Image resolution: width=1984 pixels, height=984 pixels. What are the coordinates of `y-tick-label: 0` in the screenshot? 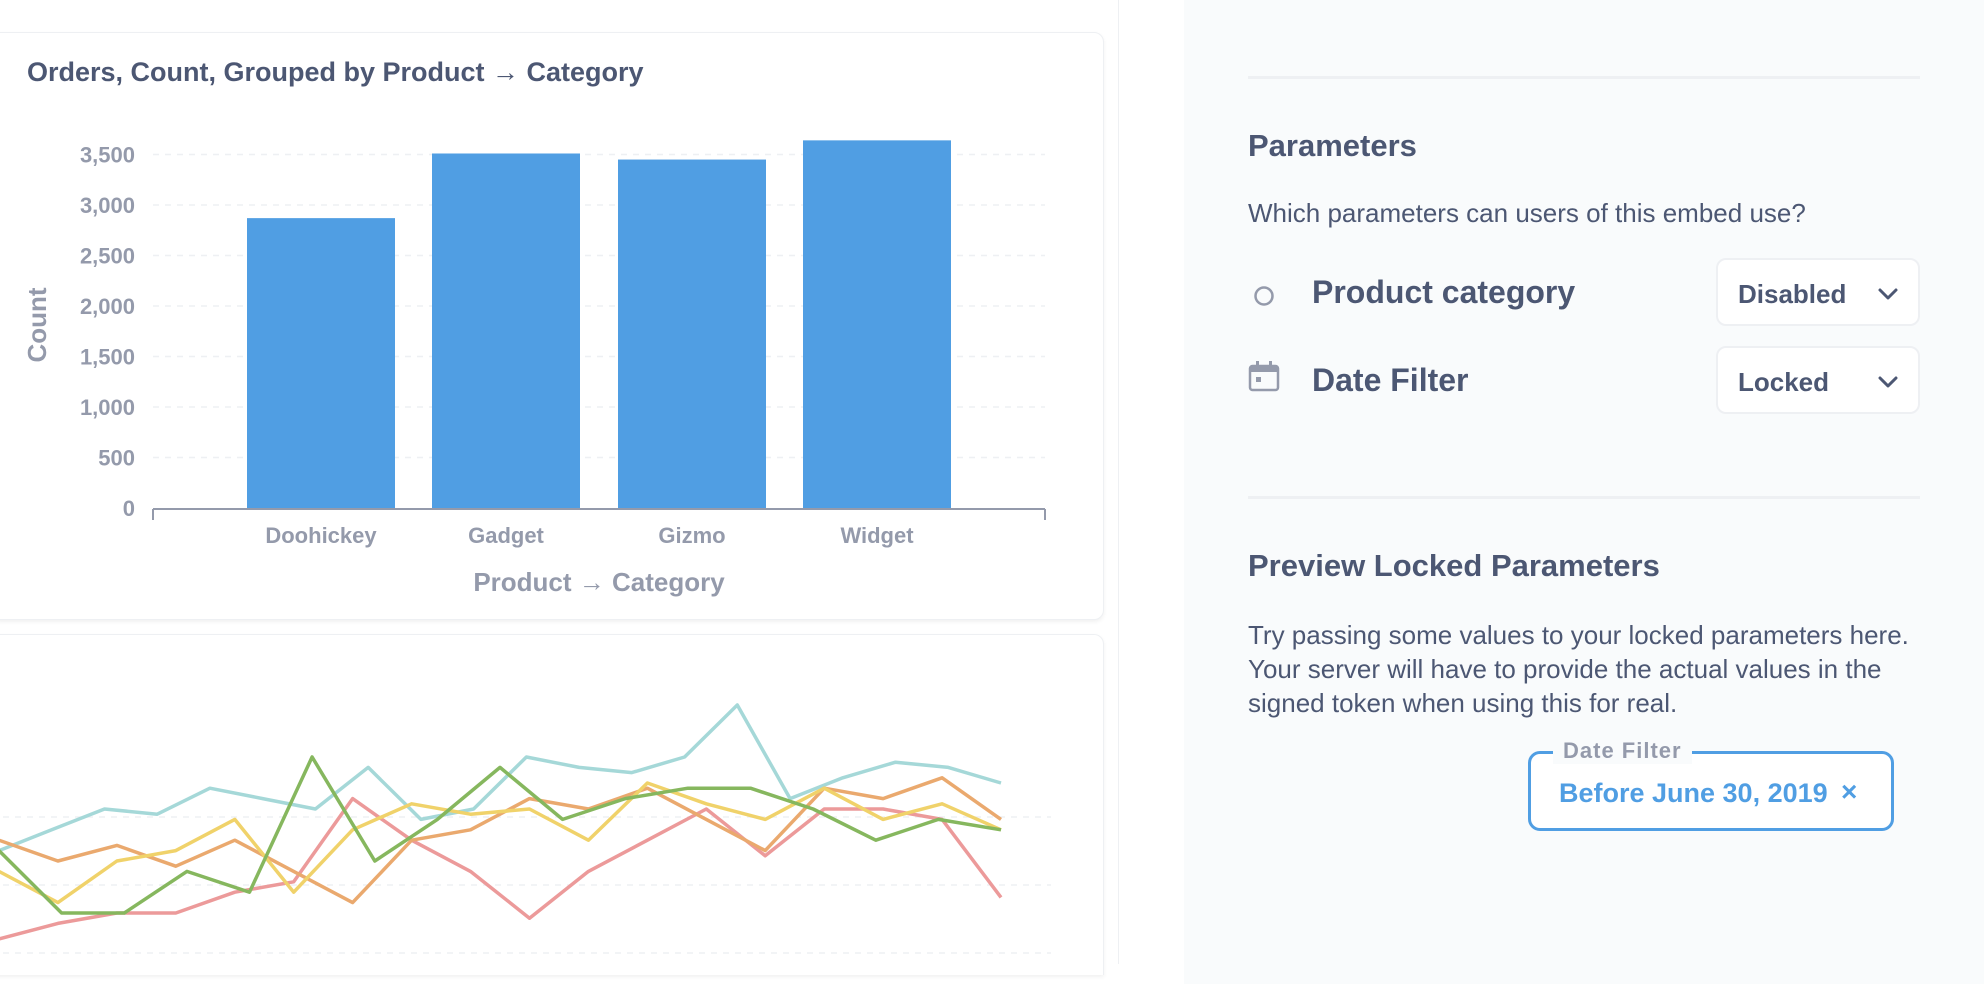 It's located at (129, 508).